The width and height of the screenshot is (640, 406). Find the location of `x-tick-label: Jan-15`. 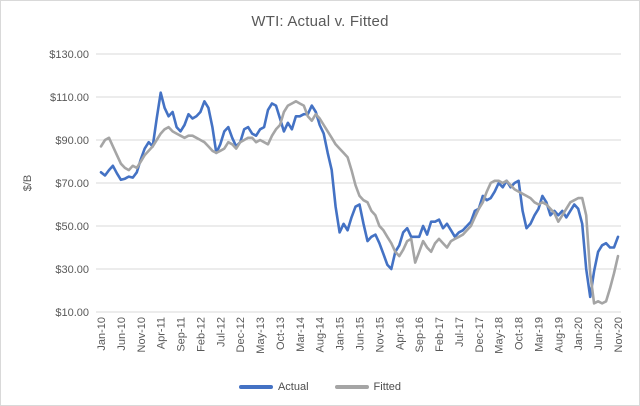

x-tick-label: Jan-15 is located at coordinates (341, 334).